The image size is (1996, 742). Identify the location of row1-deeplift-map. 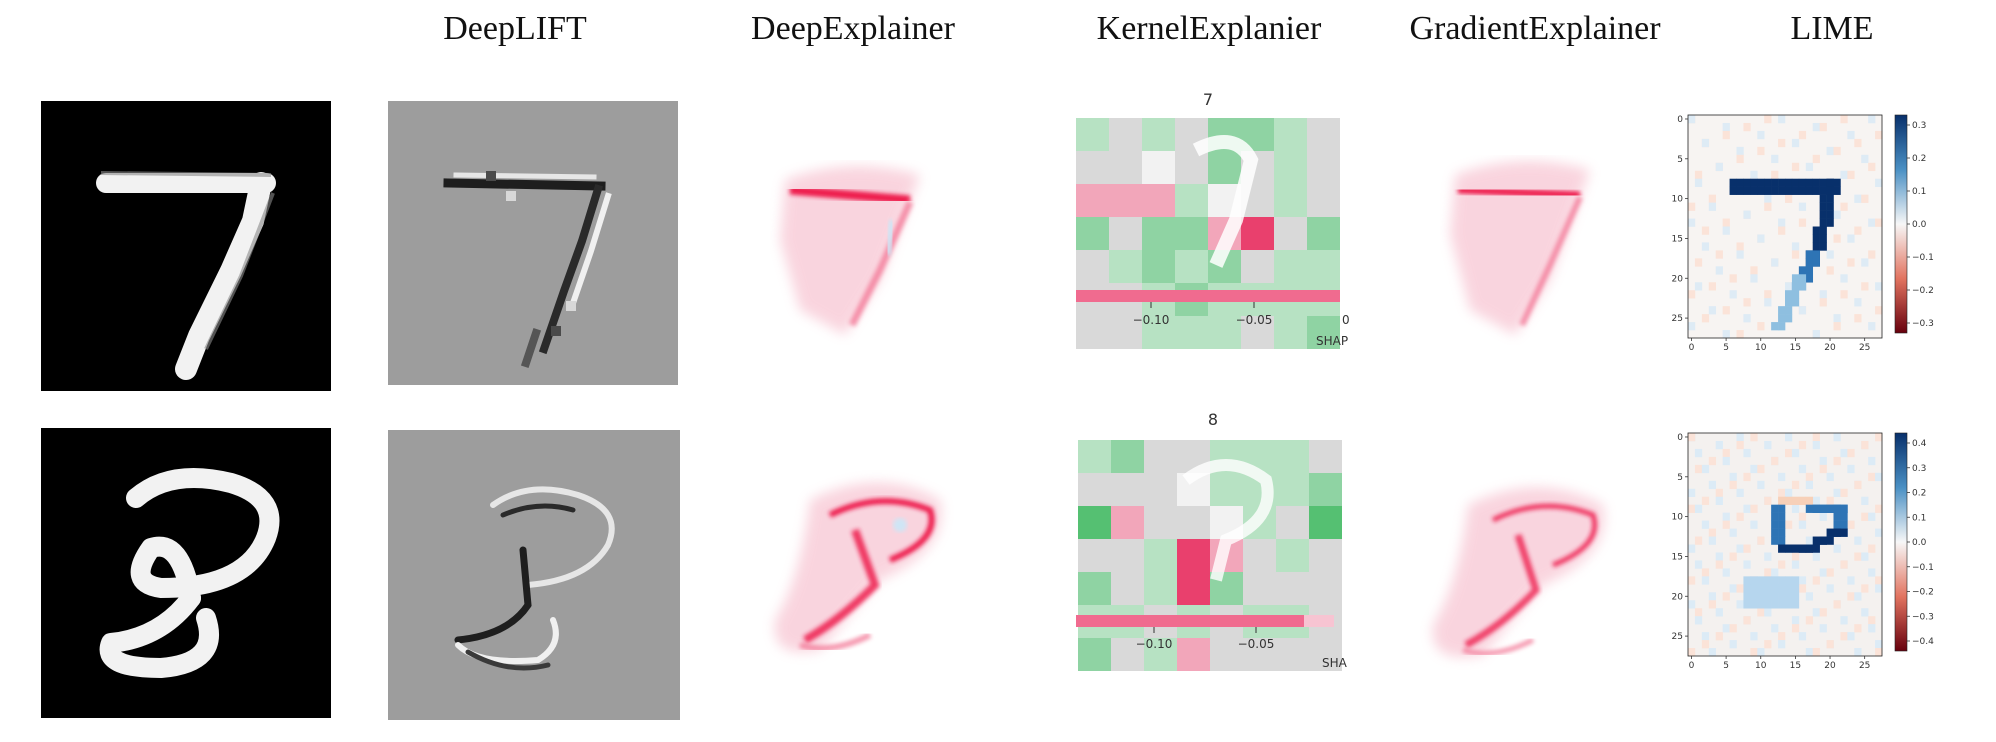
(532, 243).